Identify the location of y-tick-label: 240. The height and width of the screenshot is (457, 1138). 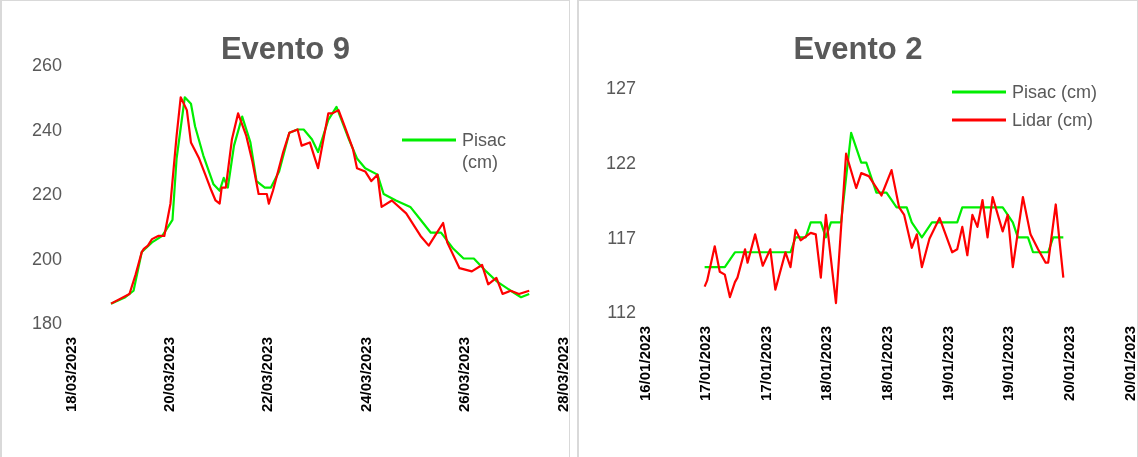
(46, 129).